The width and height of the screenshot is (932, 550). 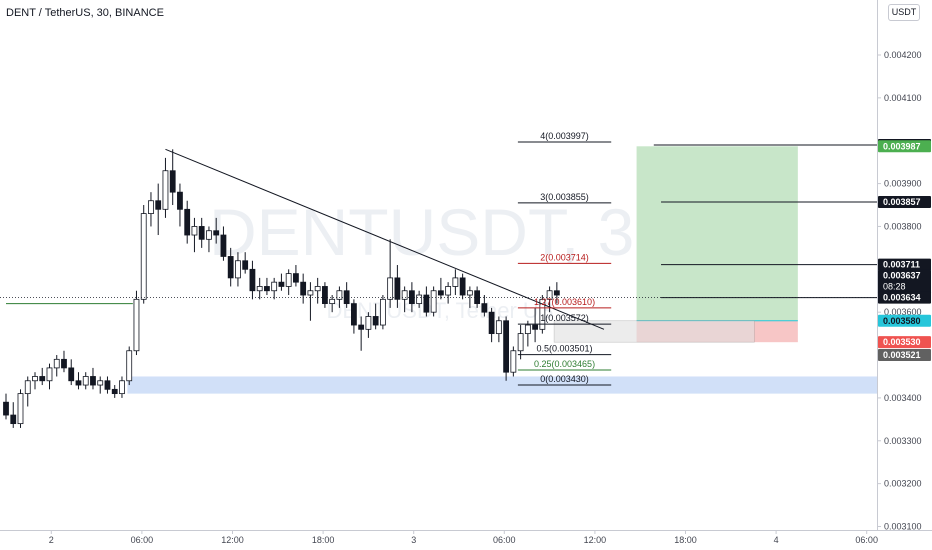 I want to click on x-tick-label: 4, so click(x=776, y=540).